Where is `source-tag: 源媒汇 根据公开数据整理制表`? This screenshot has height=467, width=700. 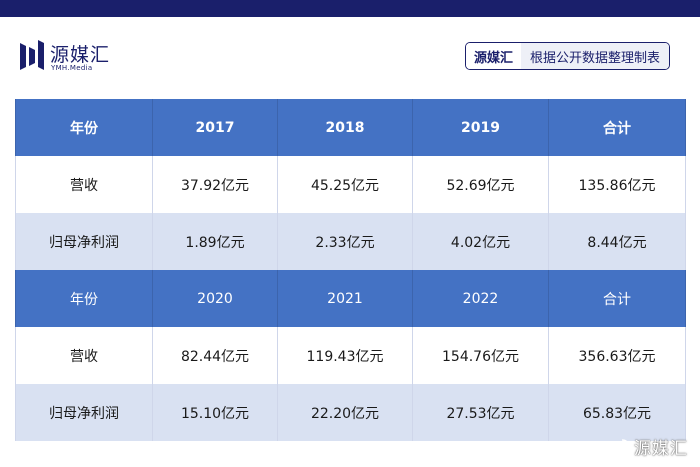 source-tag: 源媒汇 根据公开数据整理制表 is located at coordinates (568, 56).